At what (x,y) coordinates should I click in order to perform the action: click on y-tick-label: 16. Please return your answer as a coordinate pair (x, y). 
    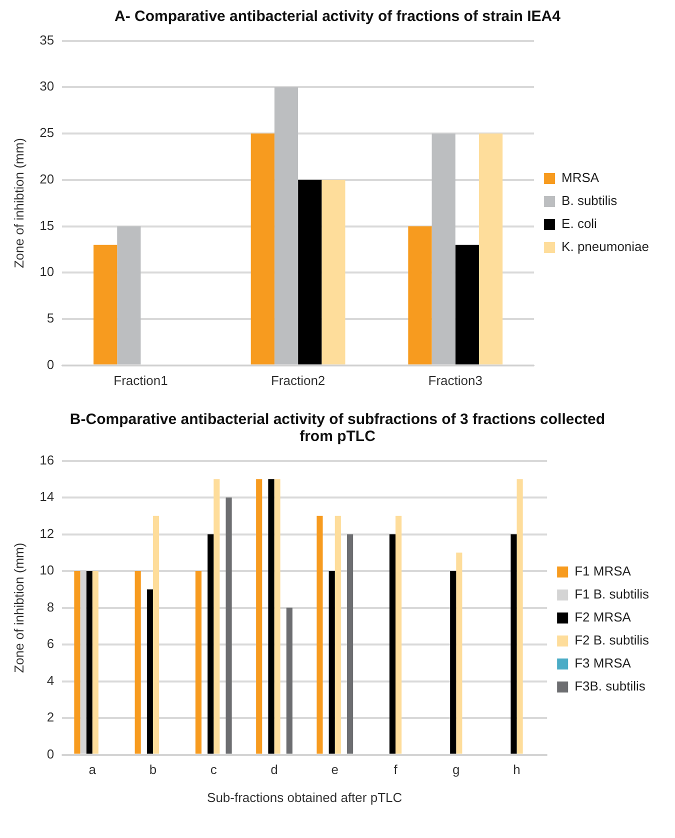
    Looking at the image, I should click on (47, 460).